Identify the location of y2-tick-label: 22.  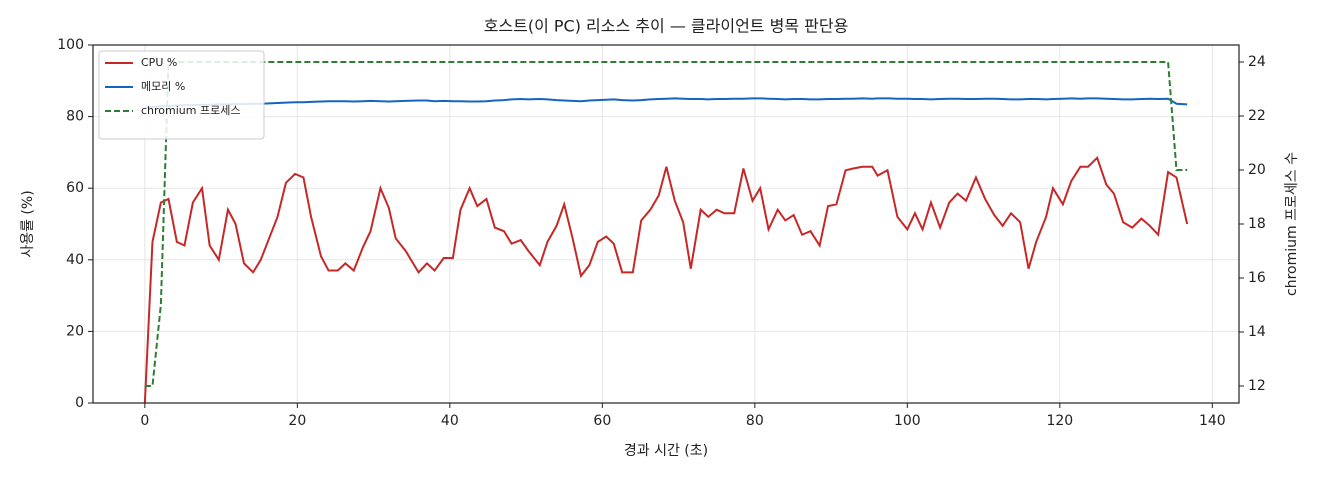
(1257, 116).